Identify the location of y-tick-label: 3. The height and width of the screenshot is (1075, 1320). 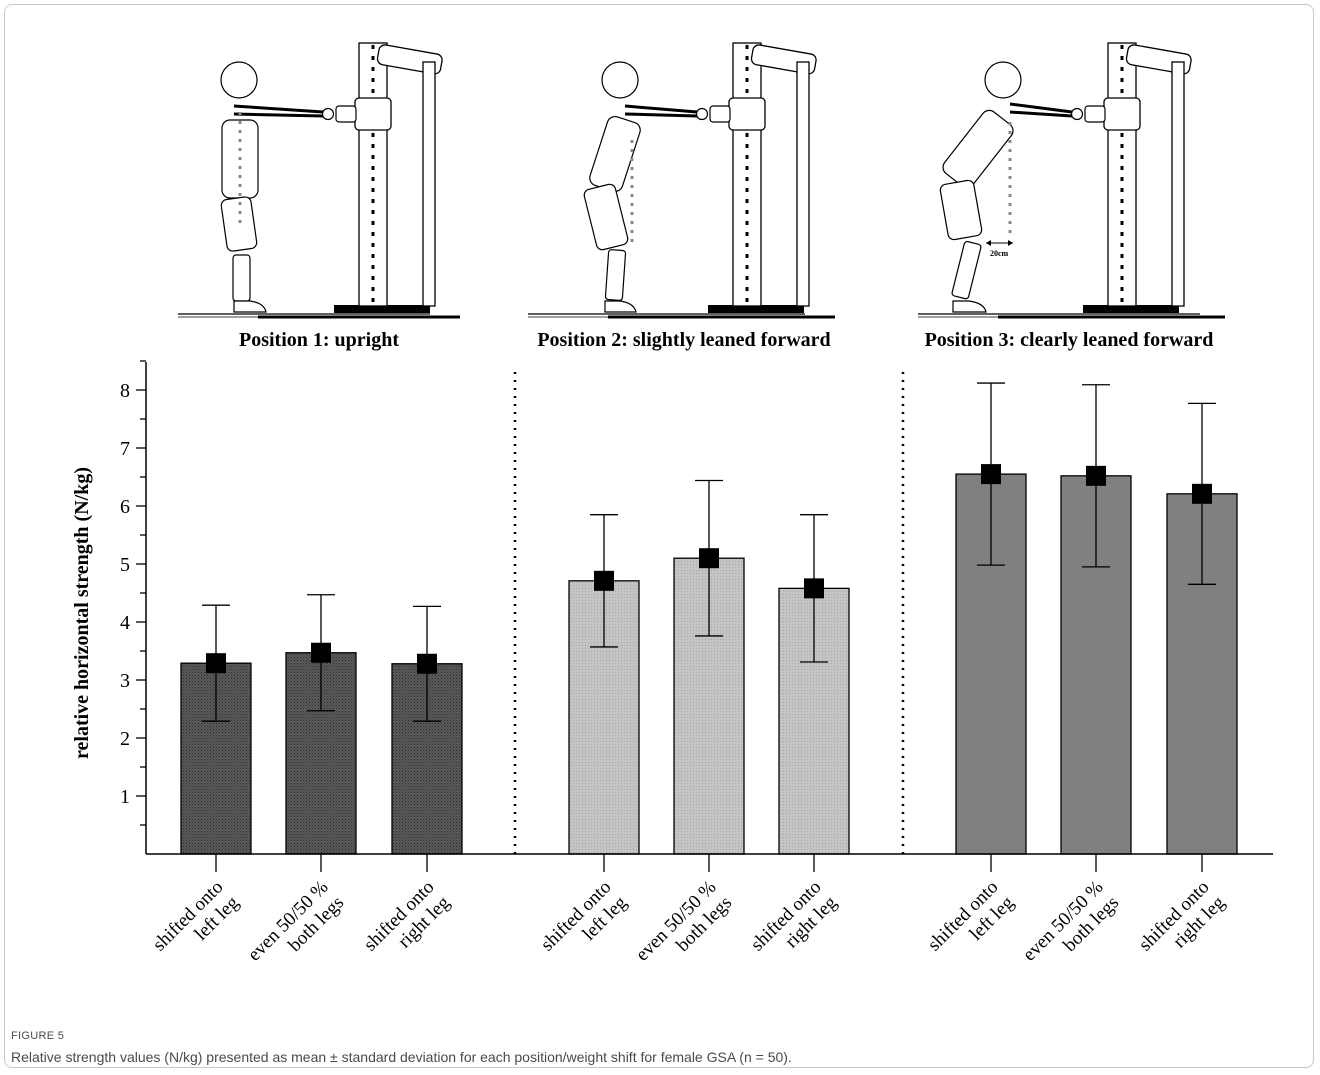
(125, 681).